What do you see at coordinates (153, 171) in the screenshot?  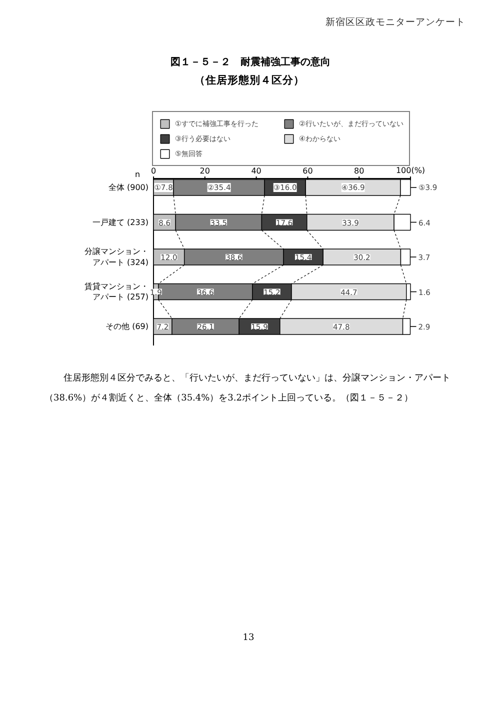 I see `x-tick-label: 0` at bounding box center [153, 171].